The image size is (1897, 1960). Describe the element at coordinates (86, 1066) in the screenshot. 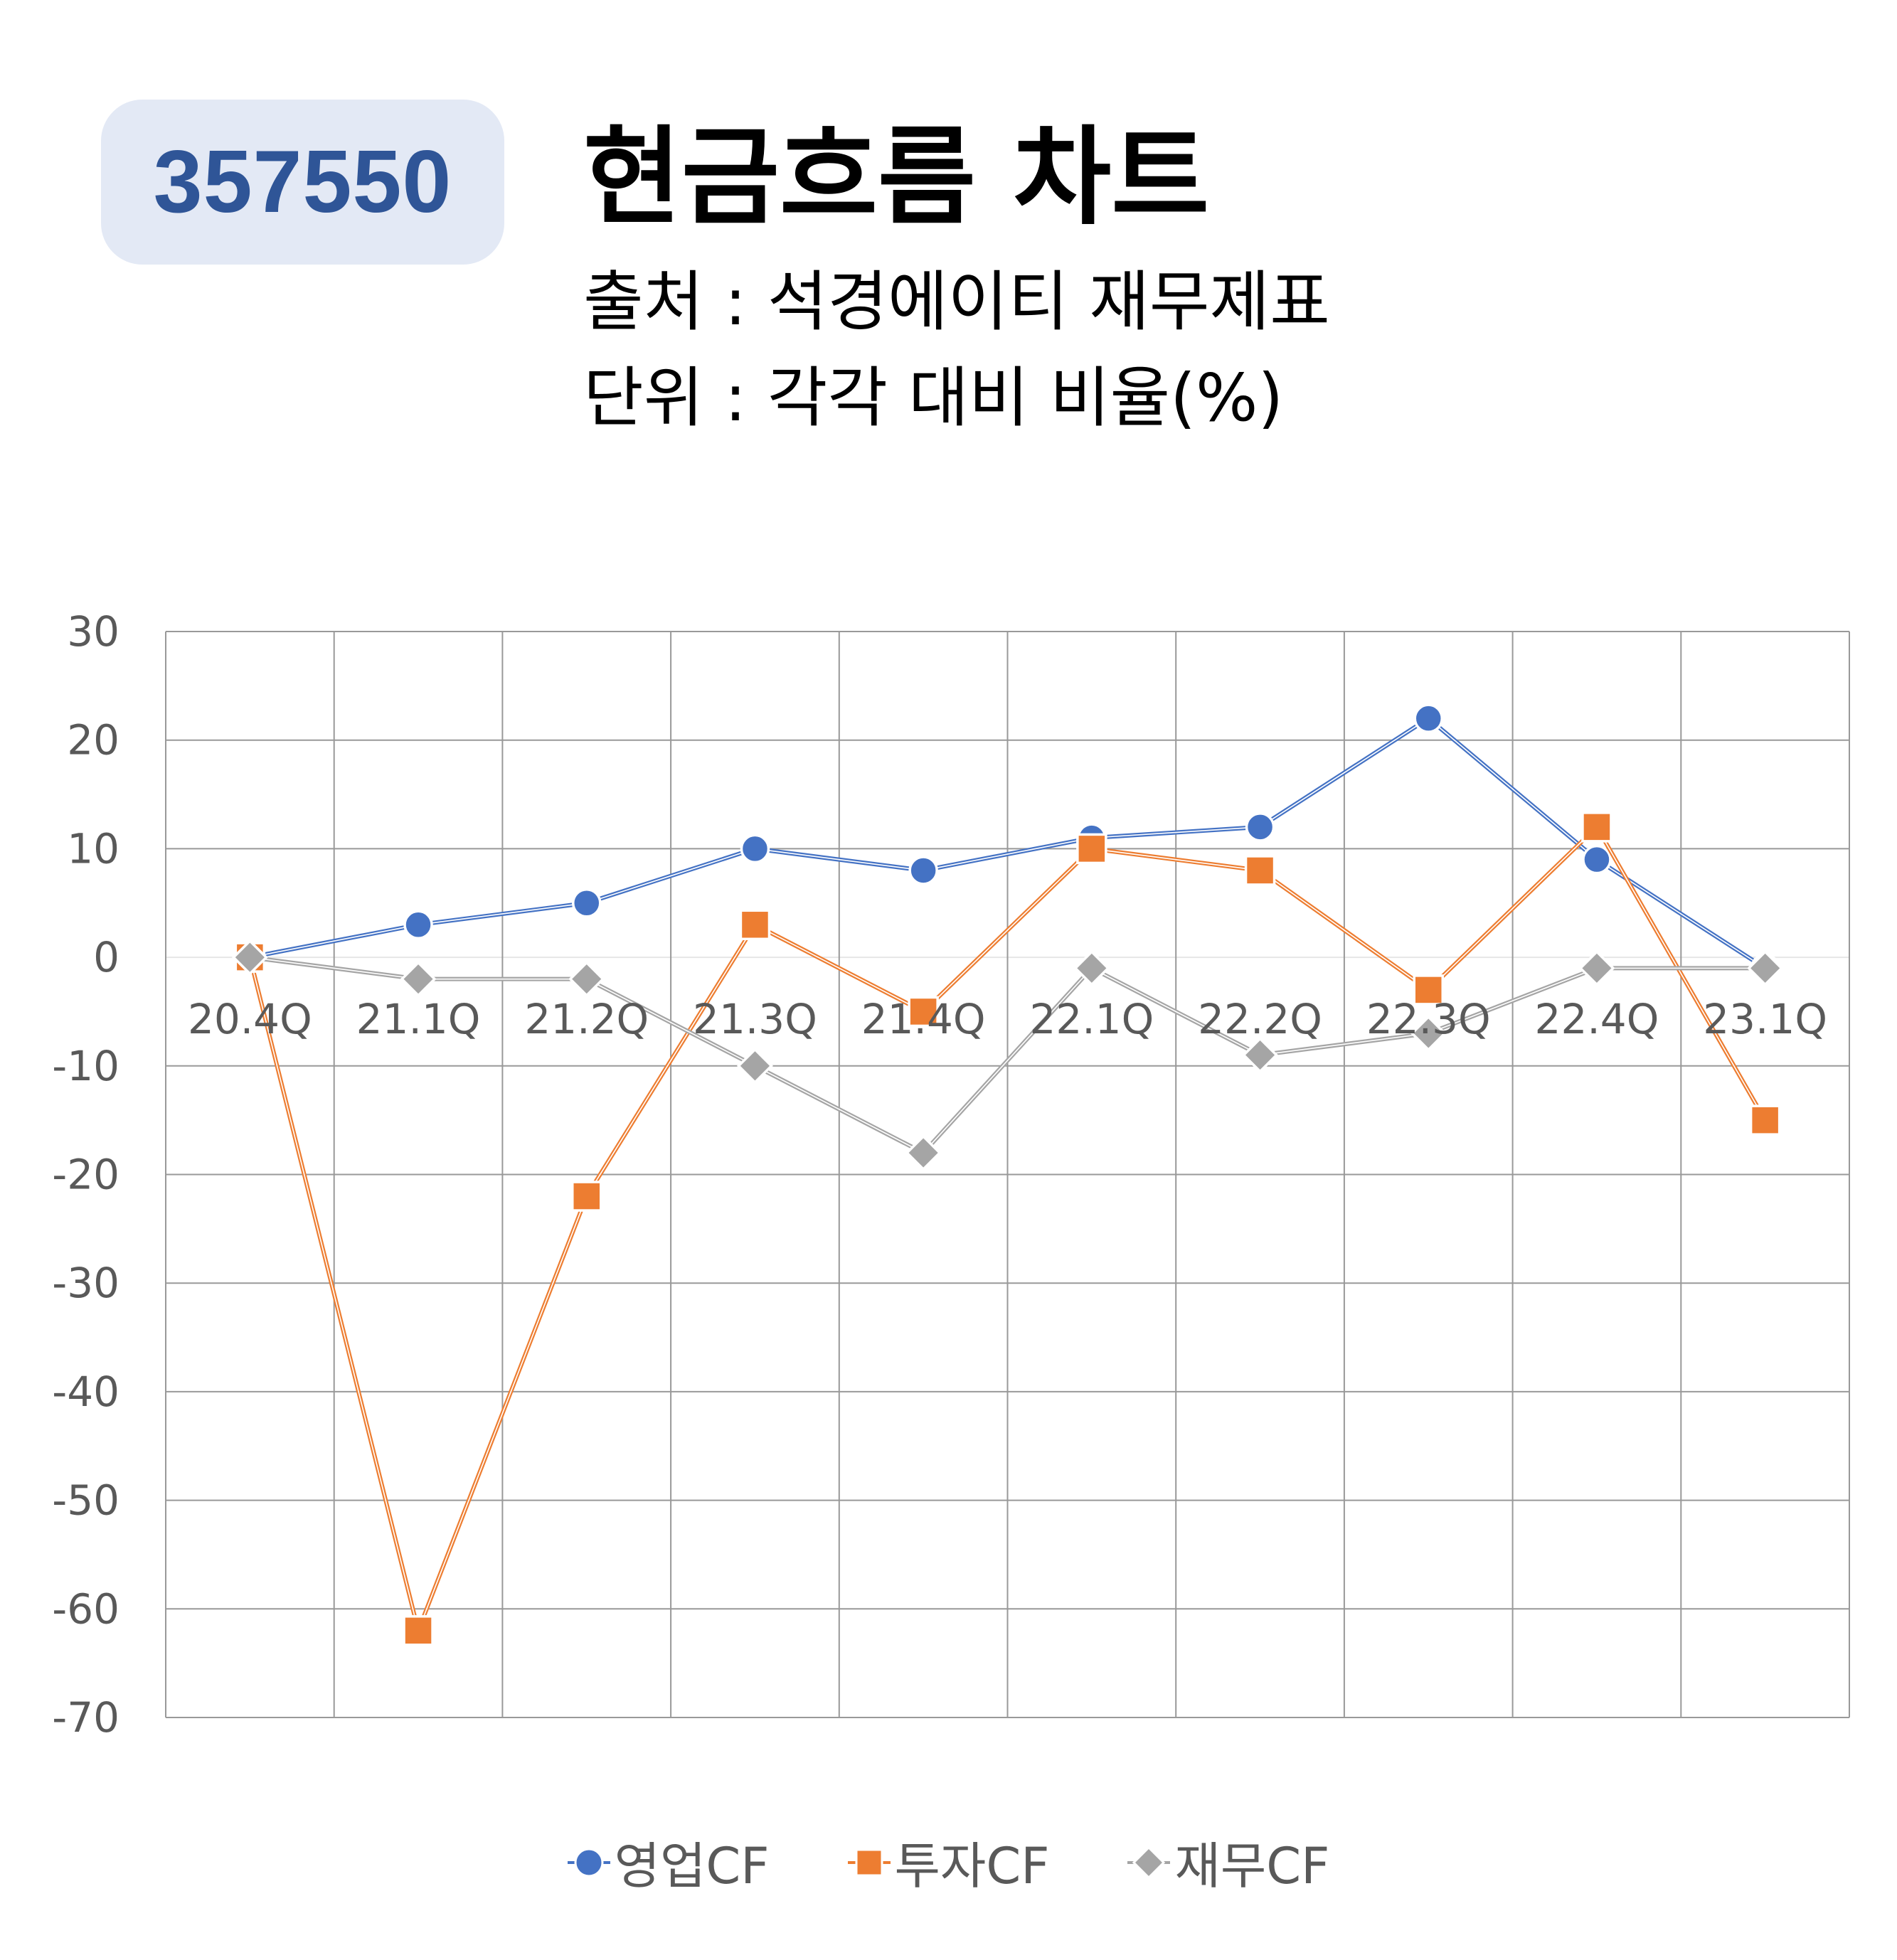

I see `y-tick-label: -10` at that location.